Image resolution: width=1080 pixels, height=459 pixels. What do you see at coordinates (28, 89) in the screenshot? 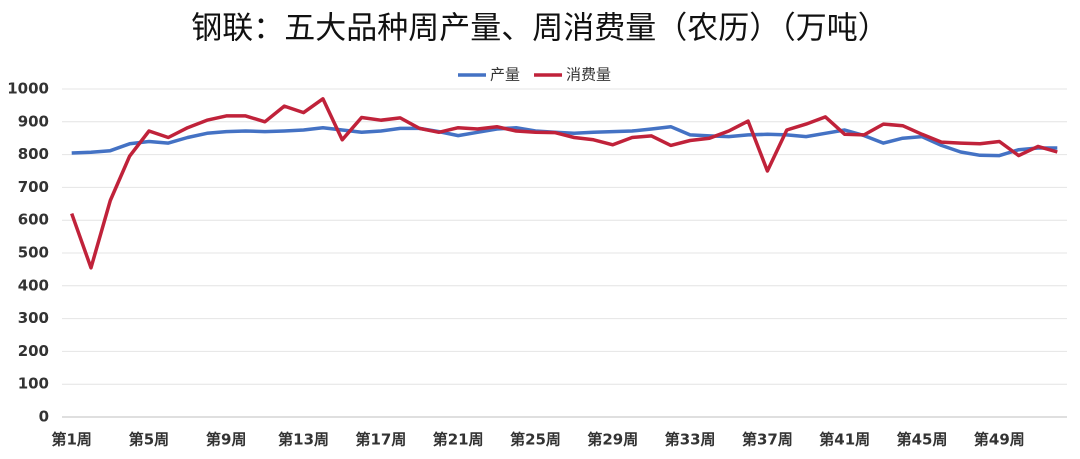
I see `y-tick-label: 1000` at bounding box center [28, 89].